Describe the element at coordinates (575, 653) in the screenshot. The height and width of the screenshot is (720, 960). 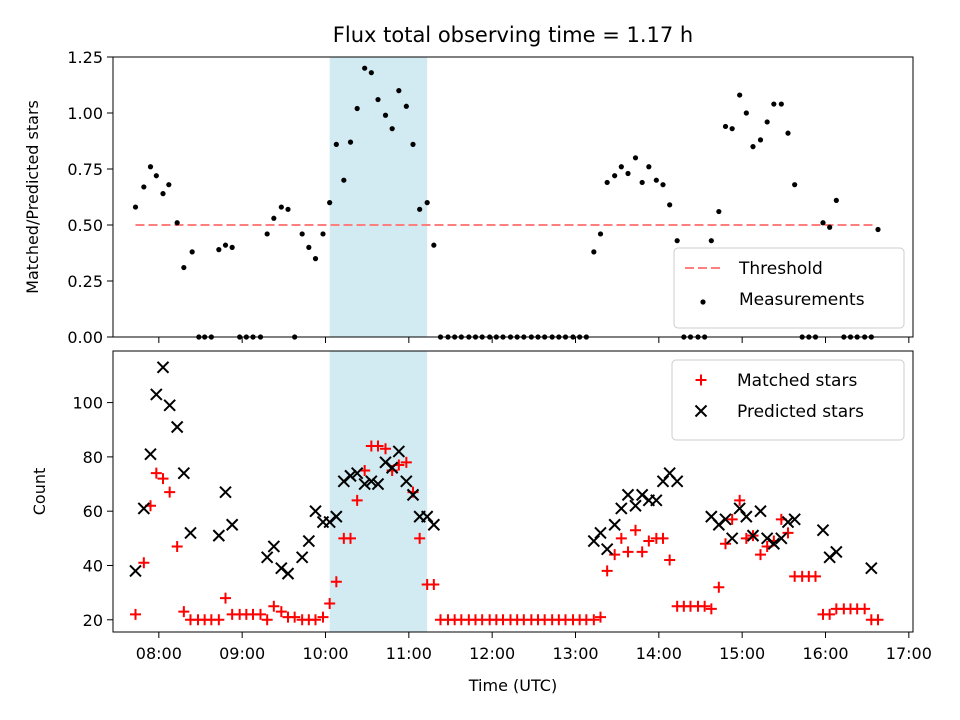
I see `x-tick-label: 13:00` at that location.